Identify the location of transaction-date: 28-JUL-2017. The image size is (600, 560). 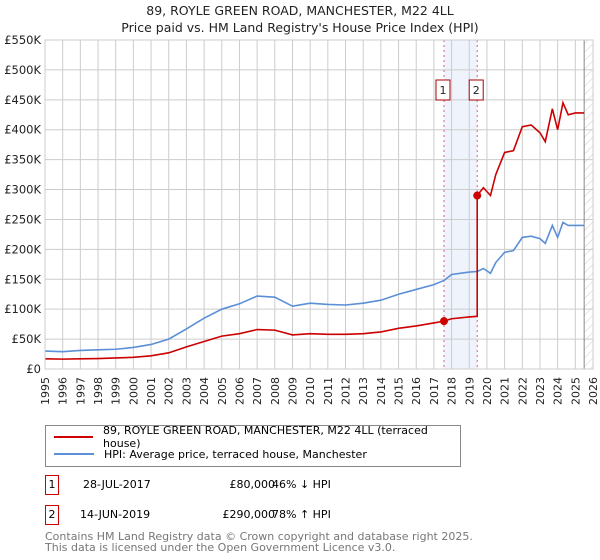
(117, 484).